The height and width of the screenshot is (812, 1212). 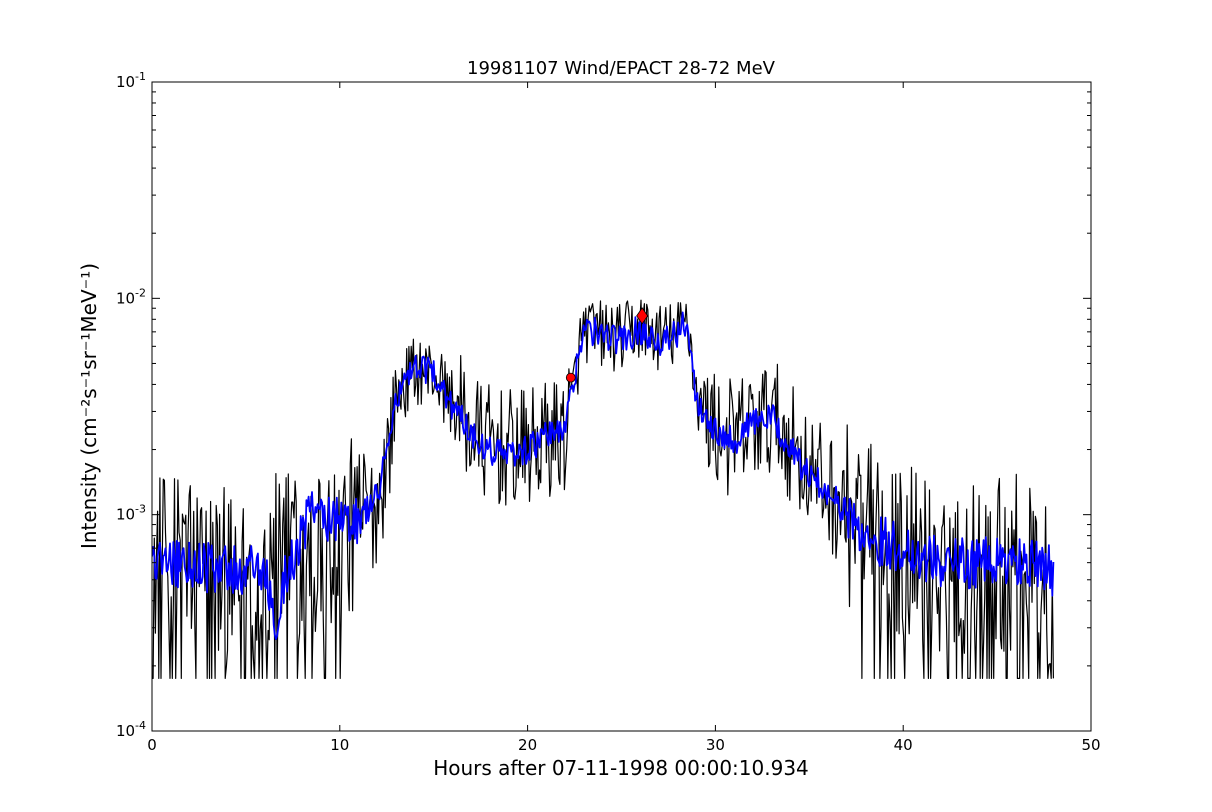 I want to click on chart-title: 19981107 Wind/EPACT 28-72 MeV, so click(x=621, y=68).